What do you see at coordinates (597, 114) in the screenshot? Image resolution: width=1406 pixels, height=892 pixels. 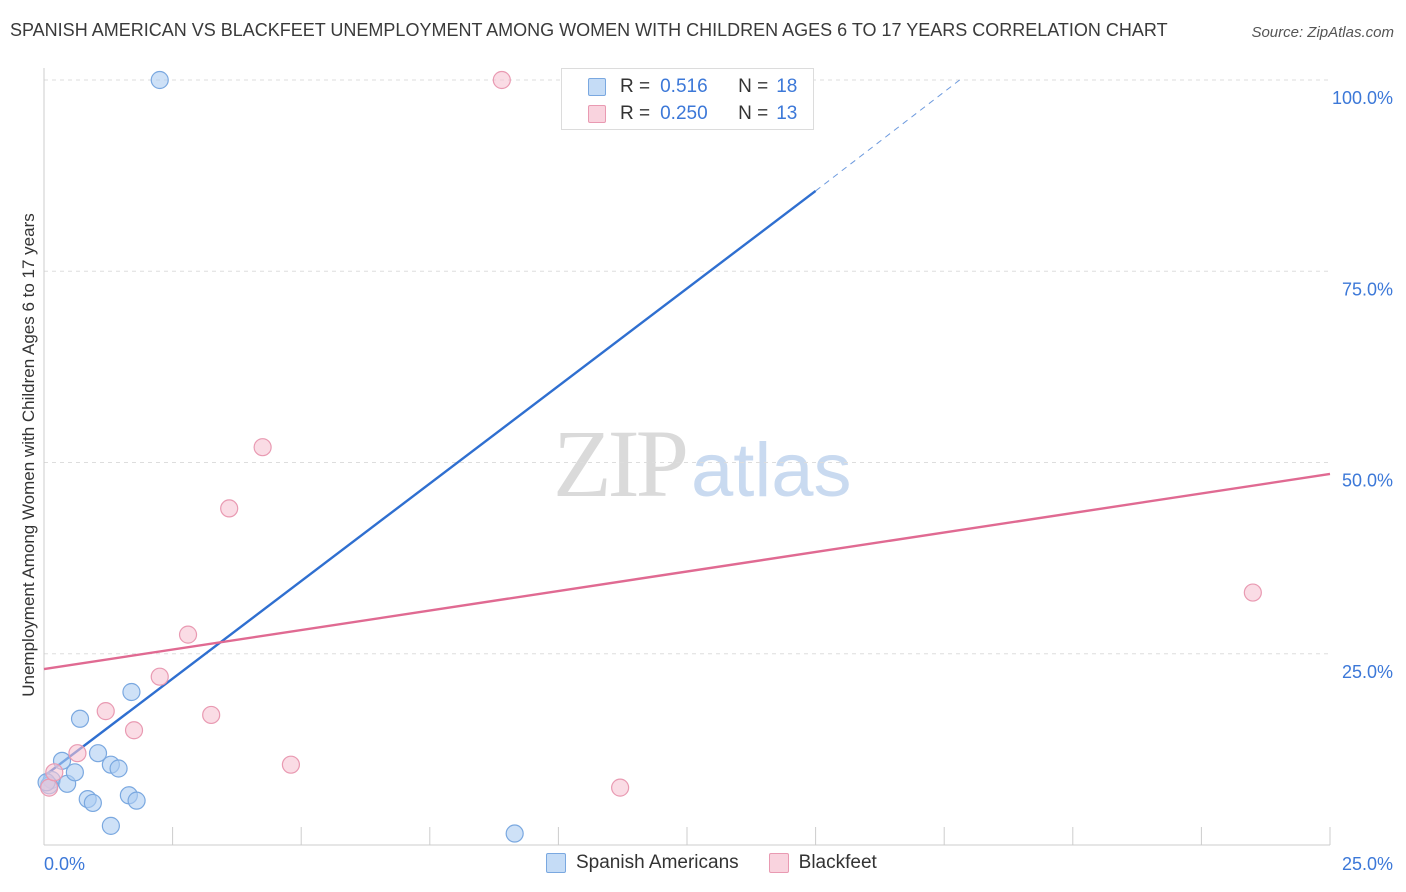 I see `legend-swatch-pink` at bounding box center [597, 114].